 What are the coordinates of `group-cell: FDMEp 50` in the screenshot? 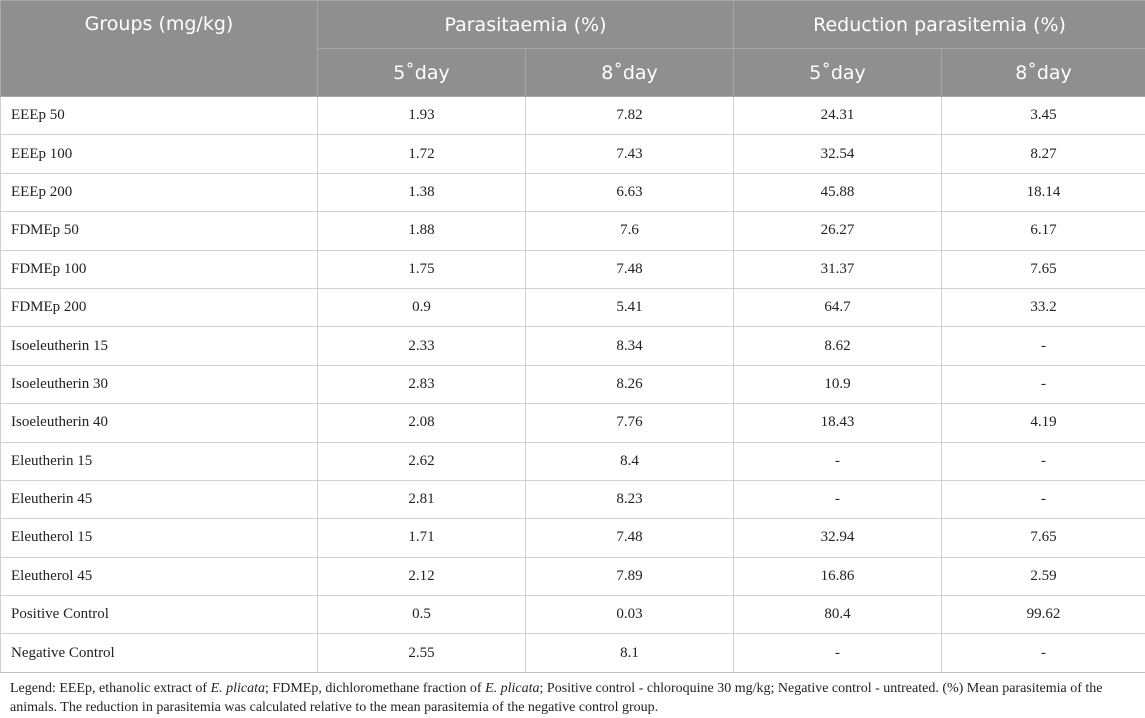 It's located at (159, 231).